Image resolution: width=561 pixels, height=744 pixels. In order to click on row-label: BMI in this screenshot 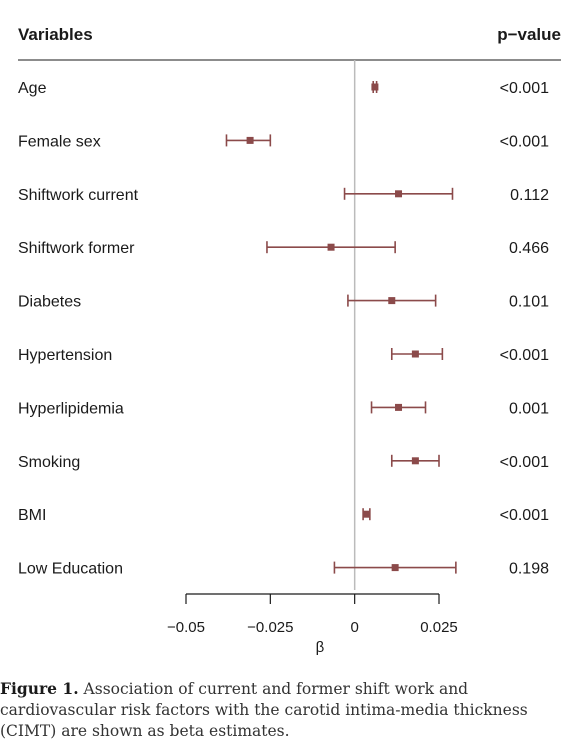, I will do `click(32, 515)`.